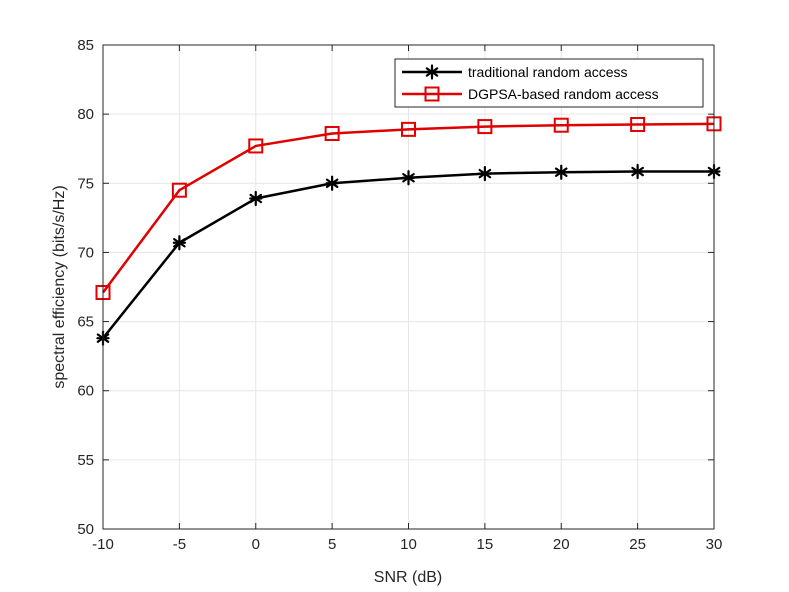 The height and width of the screenshot is (592, 789). I want to click on x-tick-label: 20, so click(561, 544).